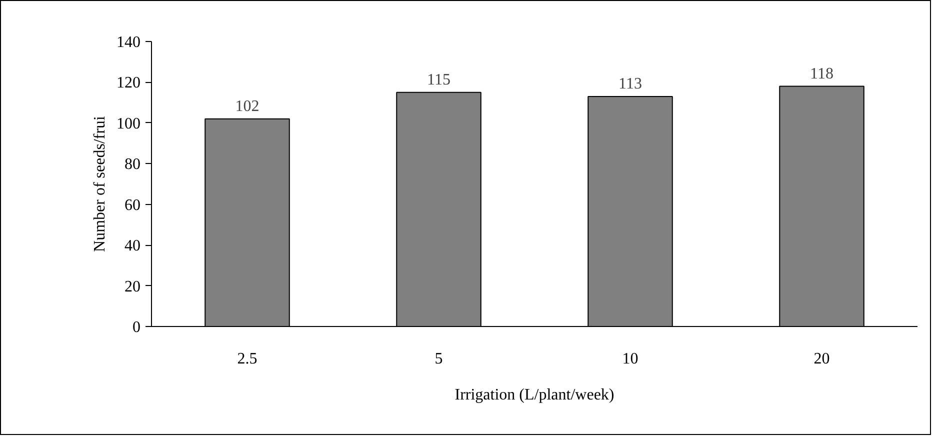  Describe the element at coordinates (247, 359) in the screenshot. I see `x-tick-label: 2.5` at that location.